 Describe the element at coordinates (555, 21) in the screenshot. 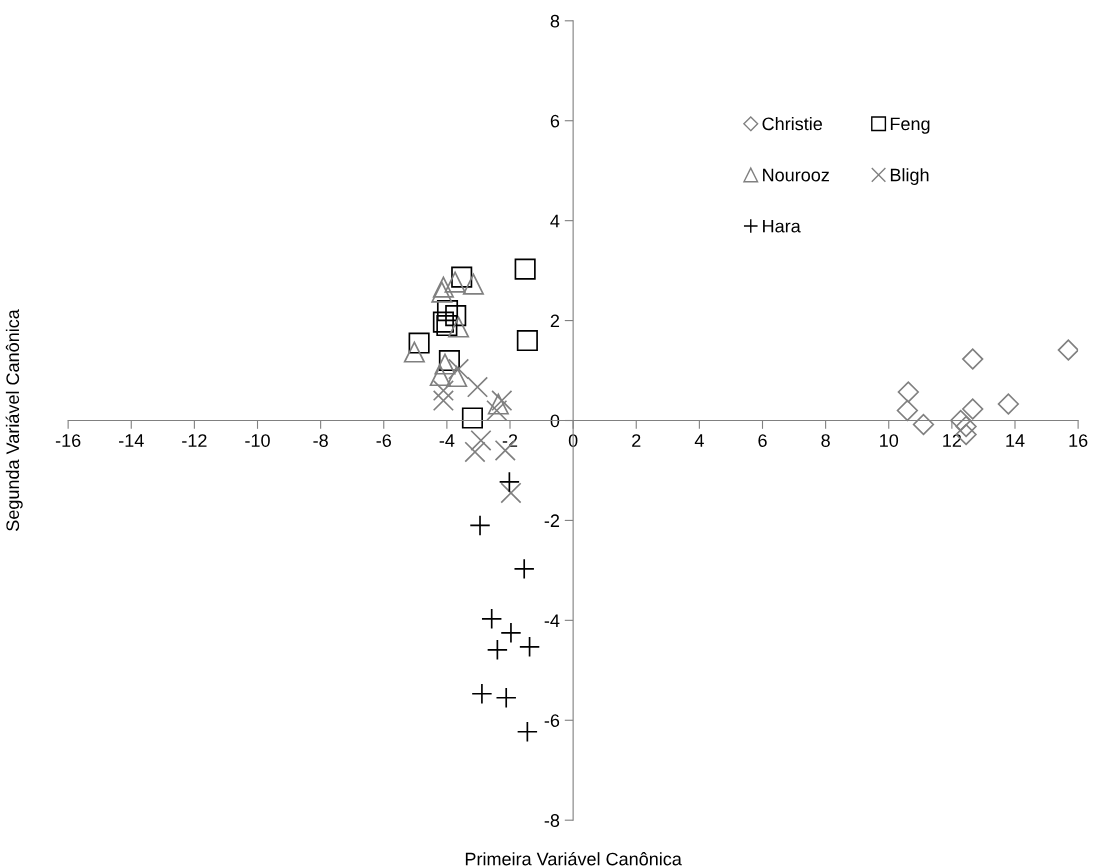

I see `y-tick-label: 8` at that location.